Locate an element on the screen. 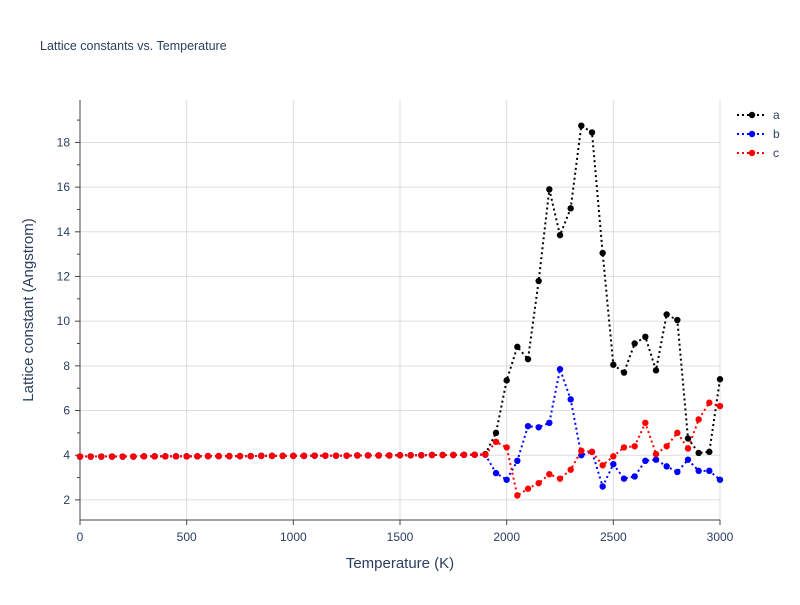 The width and height of the screenshot is (800, 605). legend-item-b: b is located at coordinates (758, 134).